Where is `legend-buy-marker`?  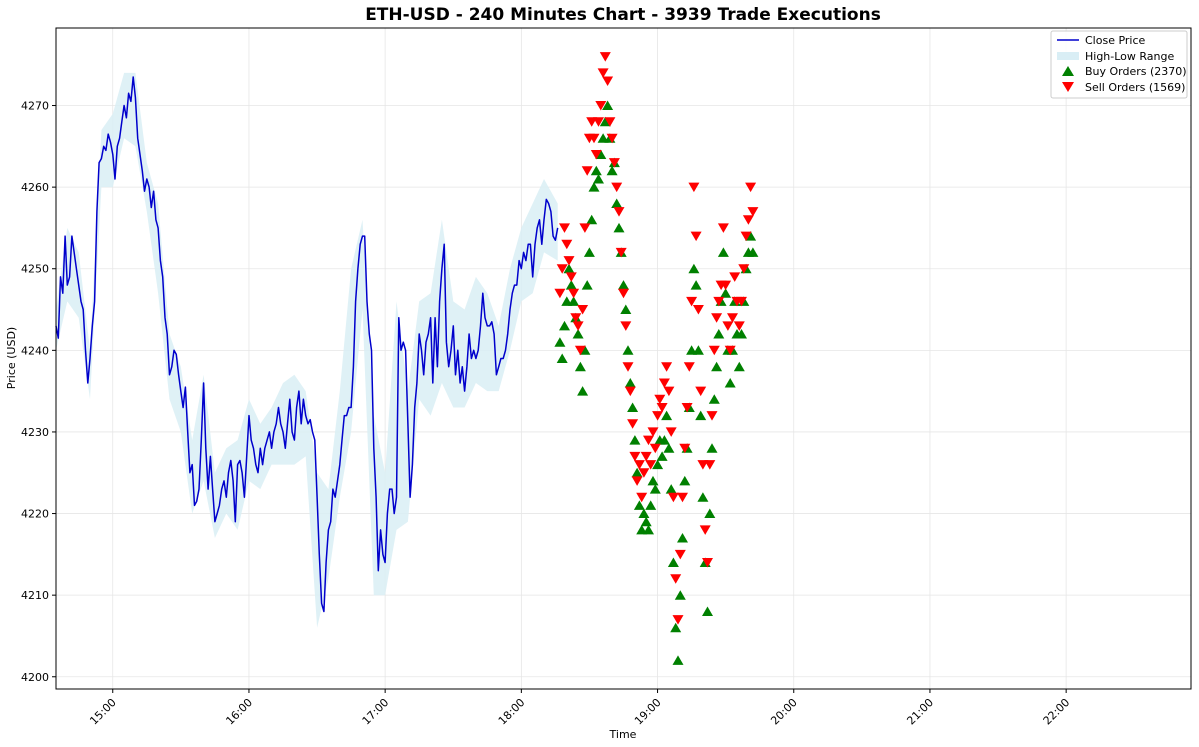
legend-buy-marker is located at coordinates (1068, 71).